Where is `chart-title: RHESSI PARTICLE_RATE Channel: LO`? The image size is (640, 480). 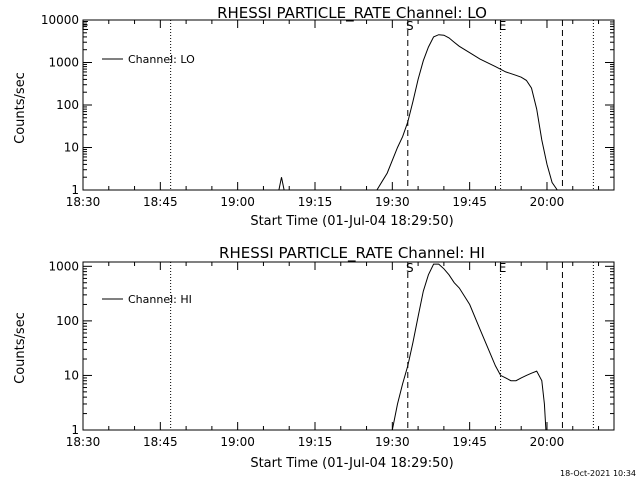
chart-title: RHESSI PARTICLE_RATE Channel: LO is located at coordinates (352, 13).